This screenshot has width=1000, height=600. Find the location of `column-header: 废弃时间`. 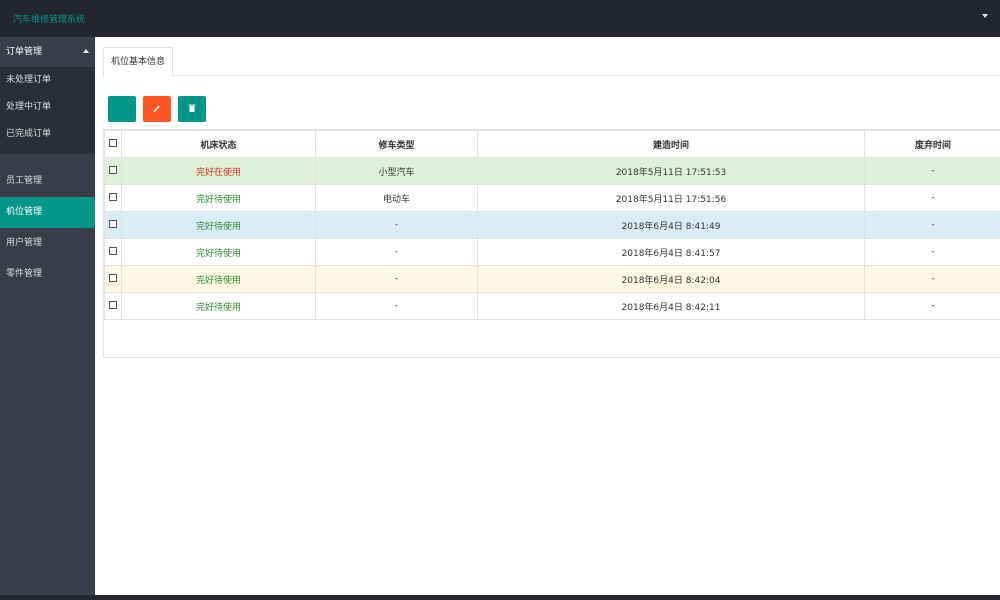

column-header: 废弃时间 is located at coordinates (932, 144).